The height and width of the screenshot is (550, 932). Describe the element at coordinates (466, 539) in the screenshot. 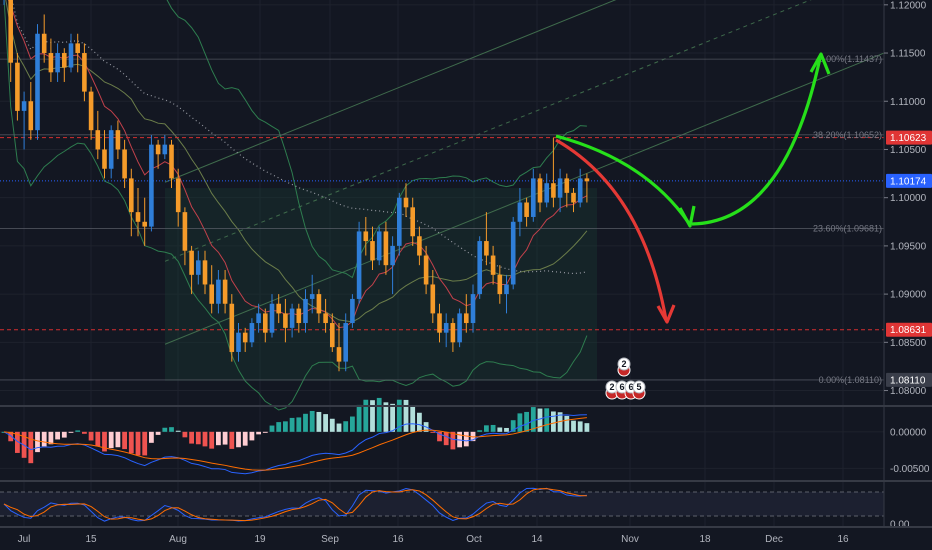

I see `time-axis: Jul 15 Aug 19 Sep 16 Oct 14 Nov 18 Dec 16` at that location.